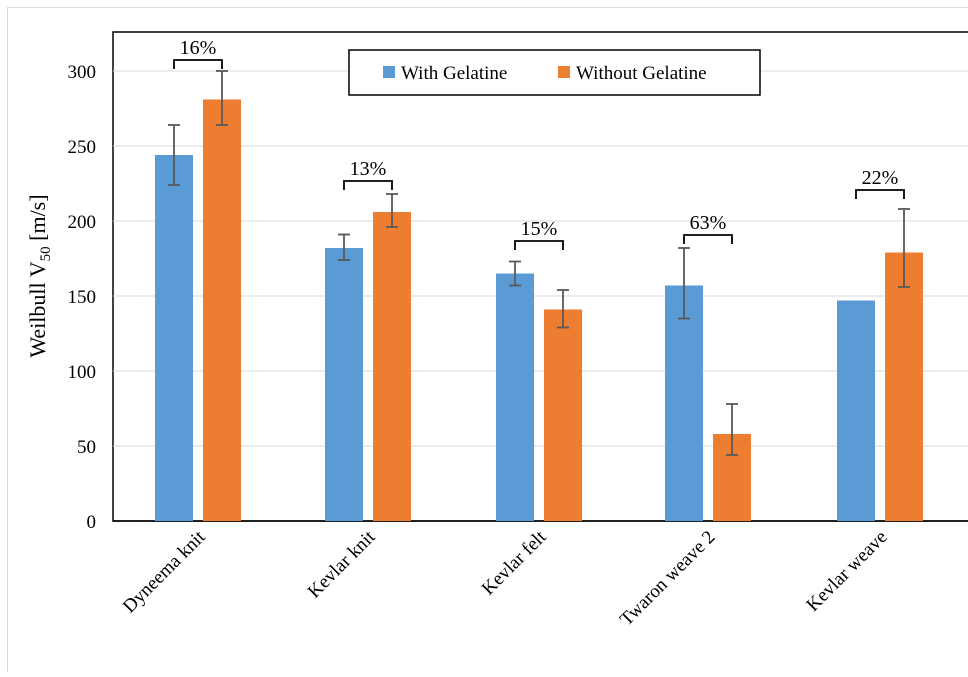 The height and width of the screenshot is (677, 968). What do you see at coordinates (554, 72) in the screenshot?
I see `legend: With Gelatine Without Gelatine` at bounding box center [554, 72].